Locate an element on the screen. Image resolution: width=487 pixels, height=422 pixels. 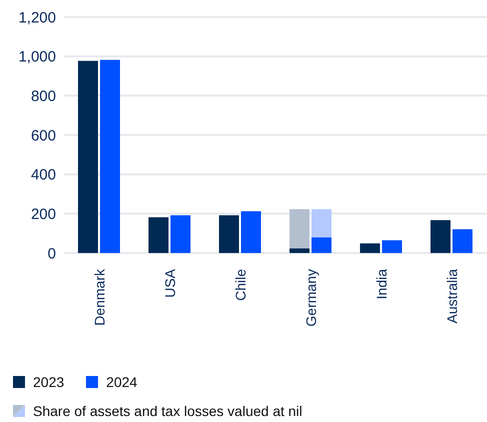
y-tick-label: 1,200 is located at coordinates (37, 17).